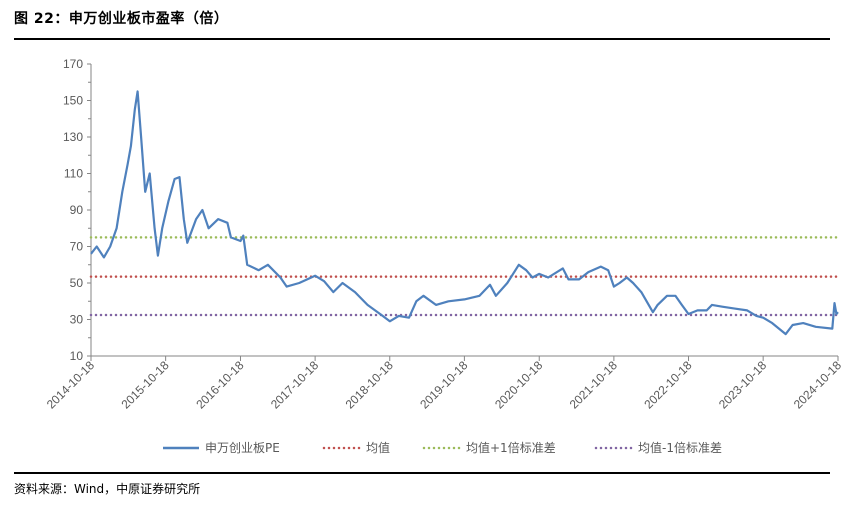  What do you see at coordinates (73, 101) in the screenshot?
I see `y-tick-label: 150` at bounding box center [73, 101].